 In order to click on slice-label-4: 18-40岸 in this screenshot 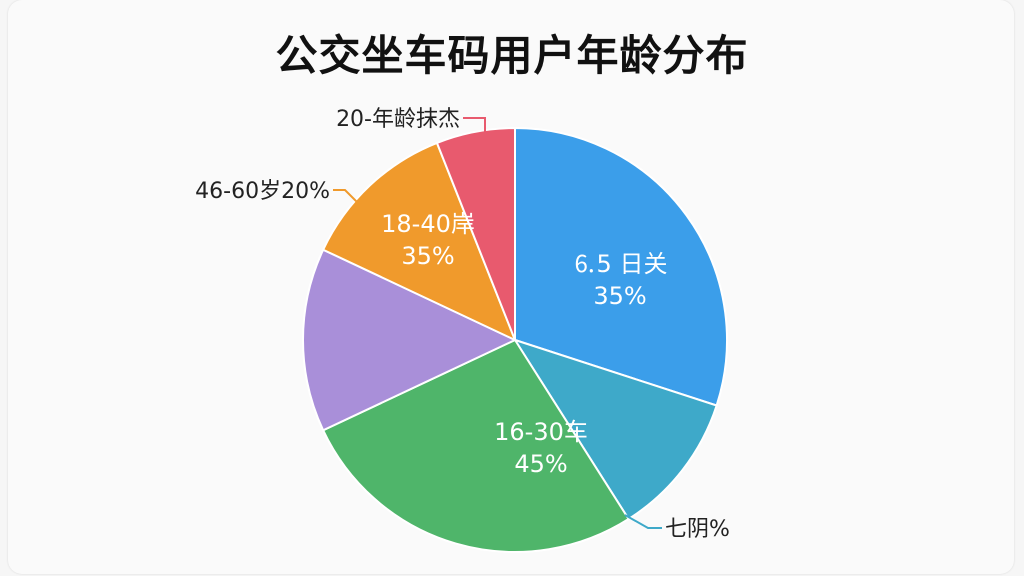, I will do `click(428, 224)`.